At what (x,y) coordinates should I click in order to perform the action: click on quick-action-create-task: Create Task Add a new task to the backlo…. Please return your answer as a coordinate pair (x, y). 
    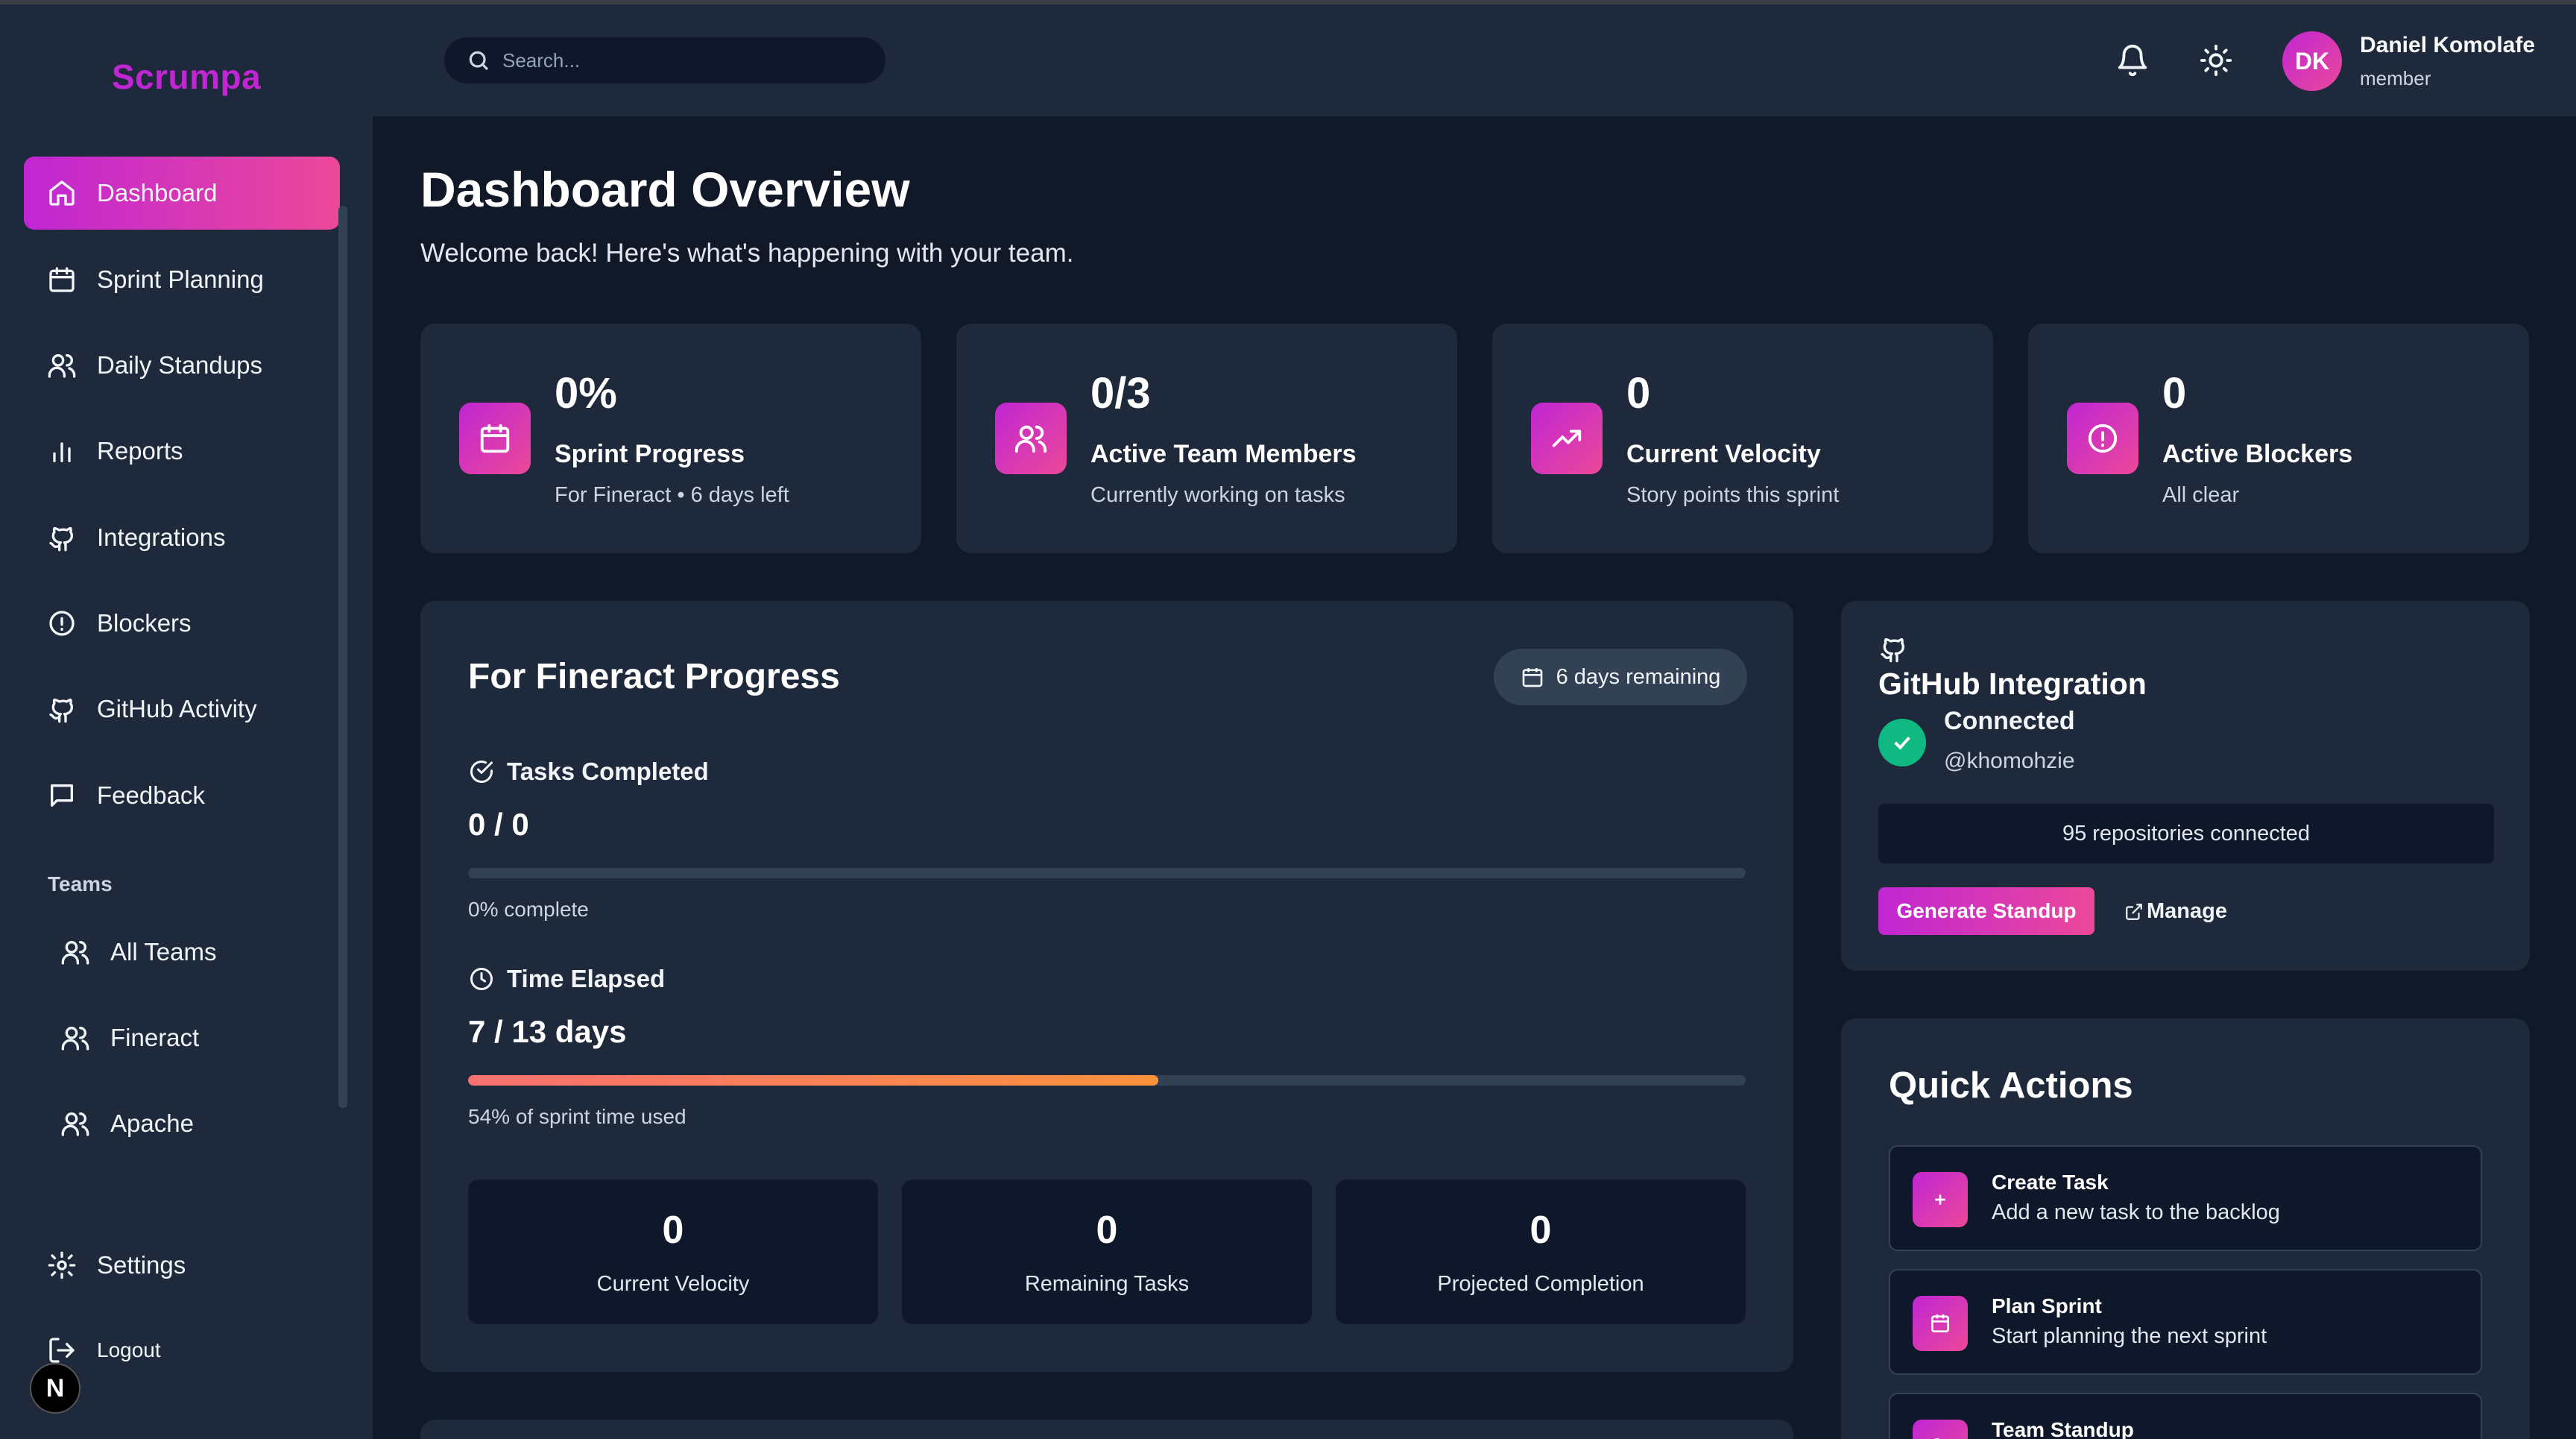
    Looking at the image, I should click on (2185, 1198).